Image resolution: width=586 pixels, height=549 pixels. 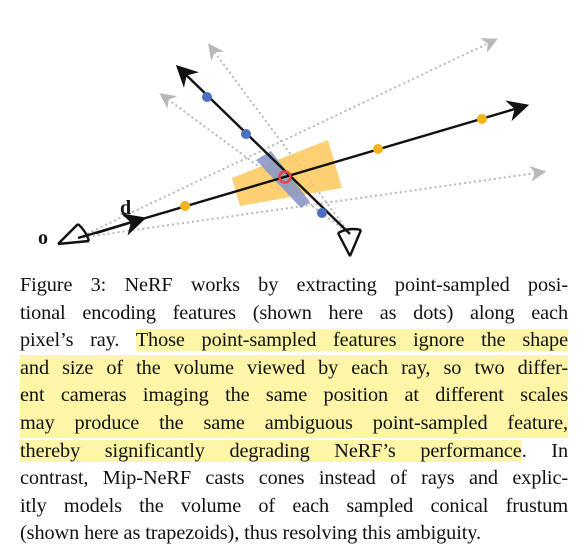 I want to click on caption-text: pixel’s ray., so click(x=78, y=340).